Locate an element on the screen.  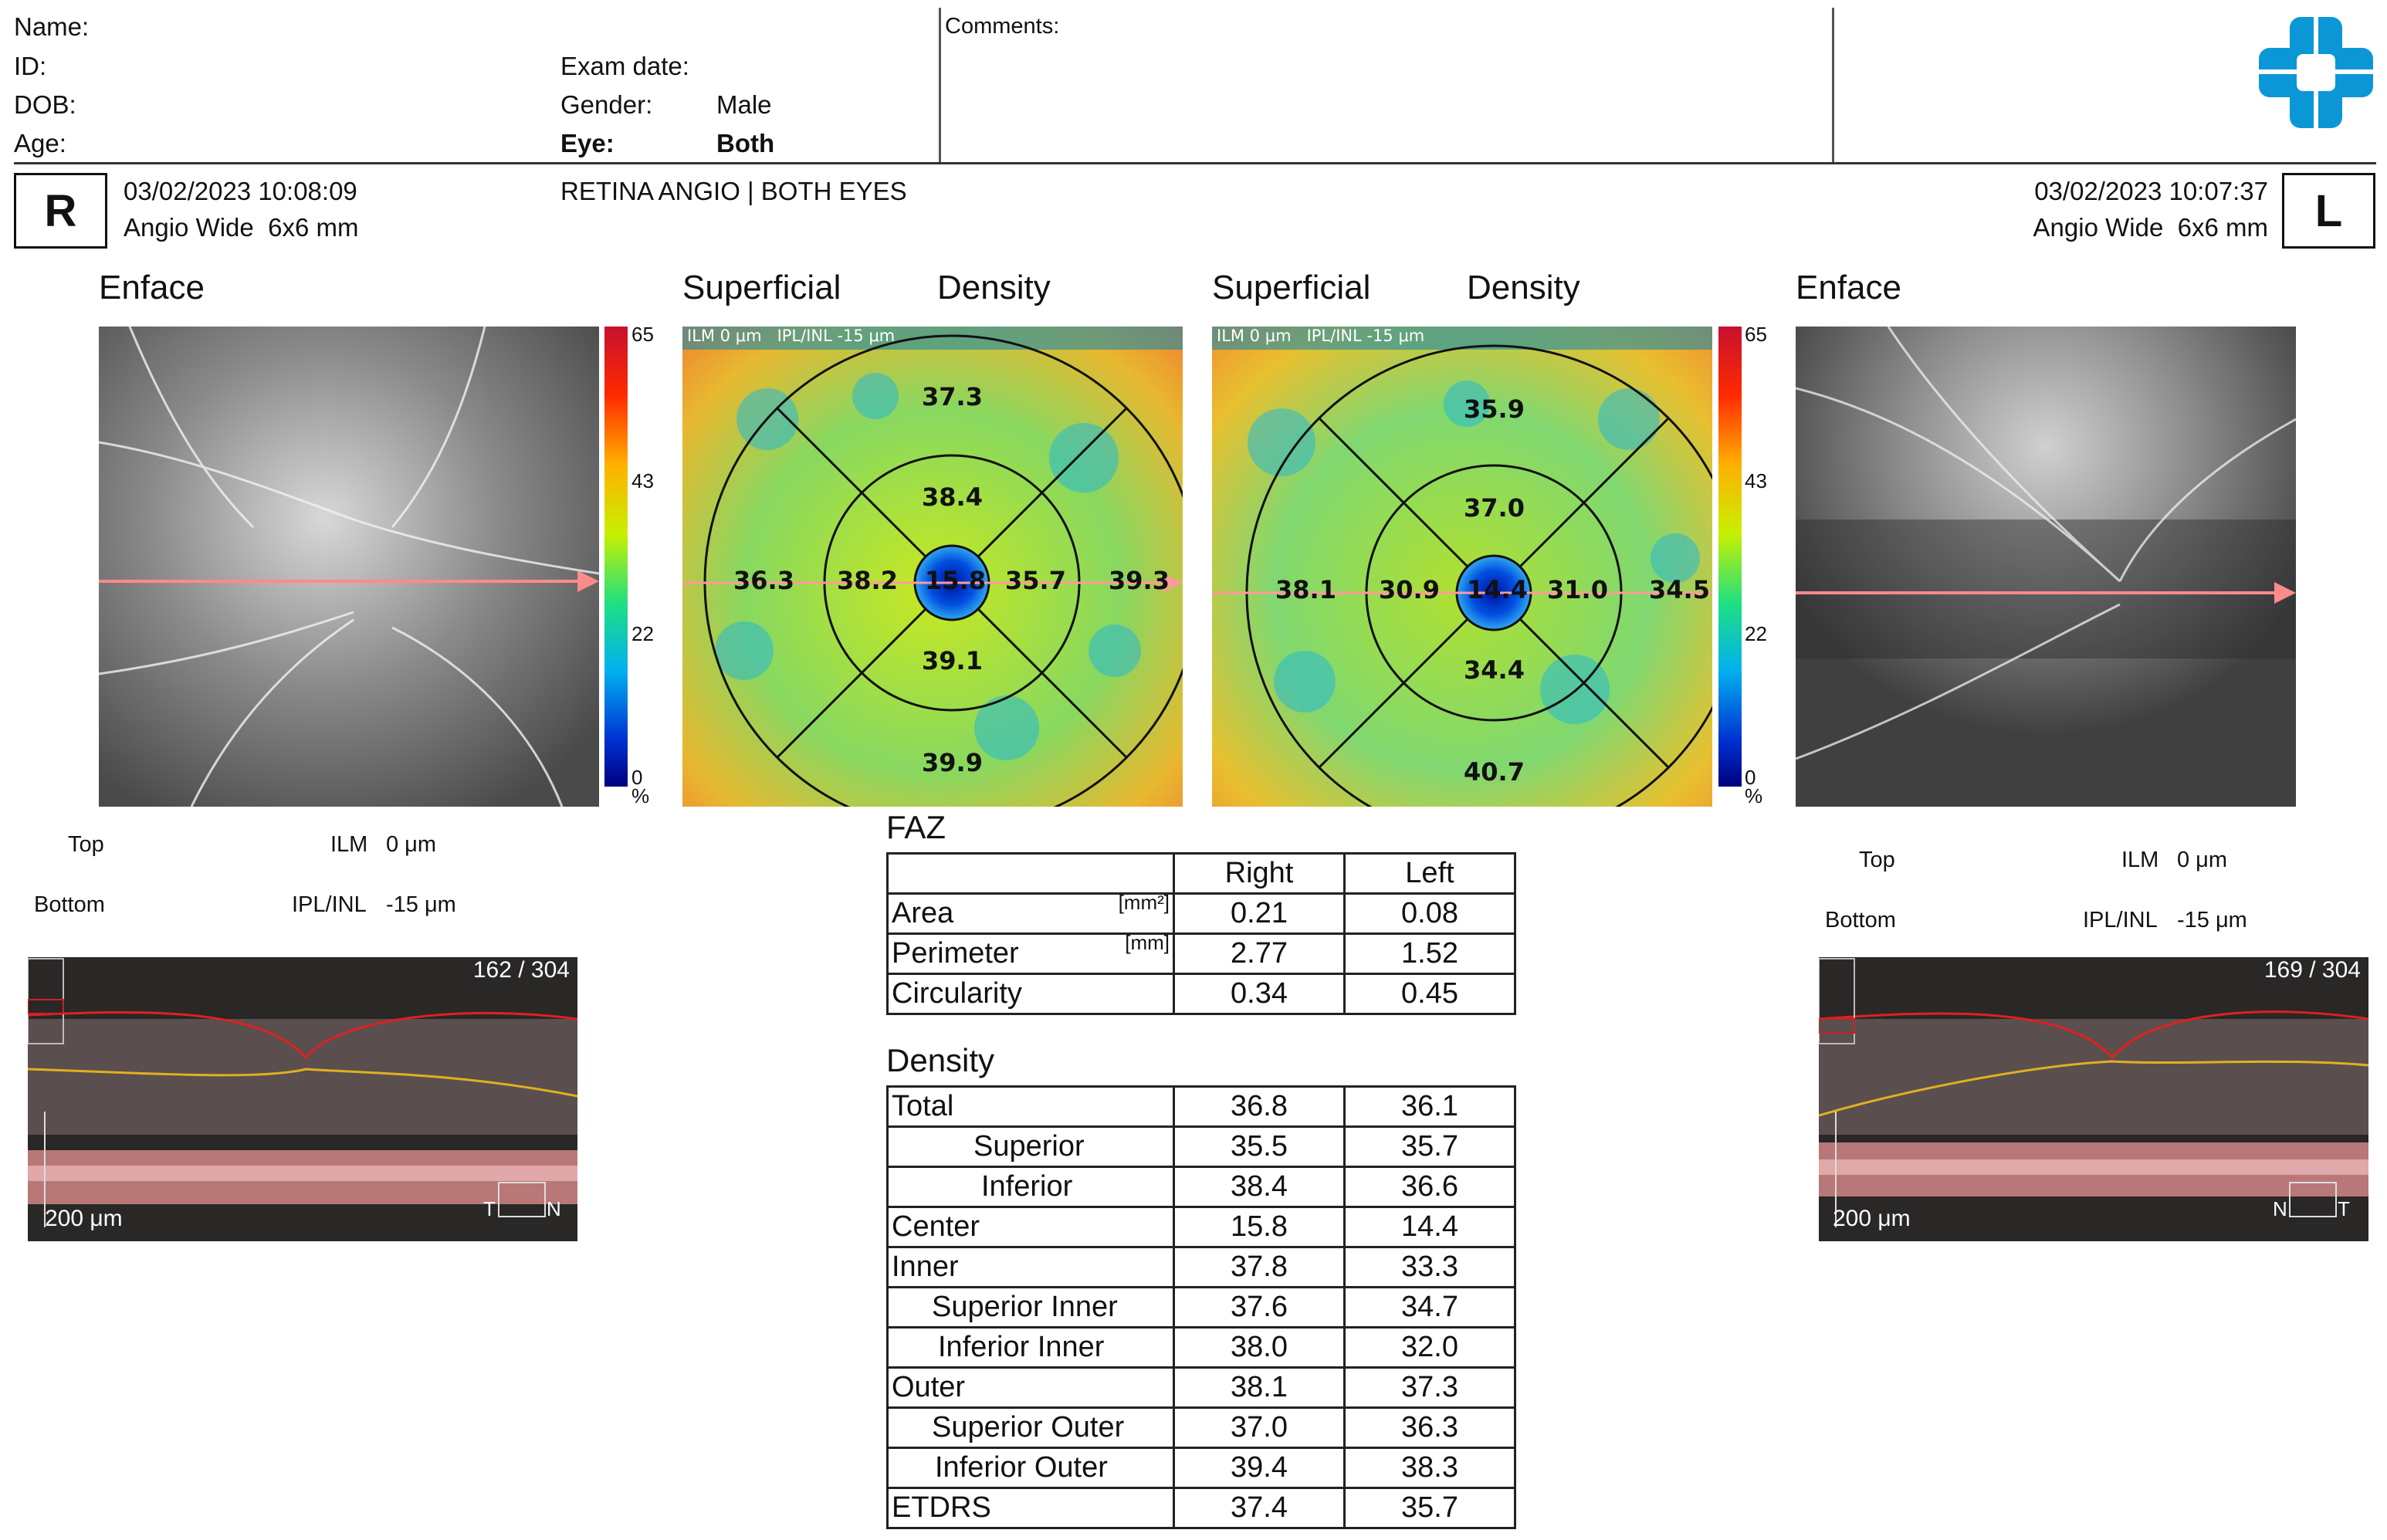
table-row: Total 36.8 36.1 is located at coordinates (1201, 1106).